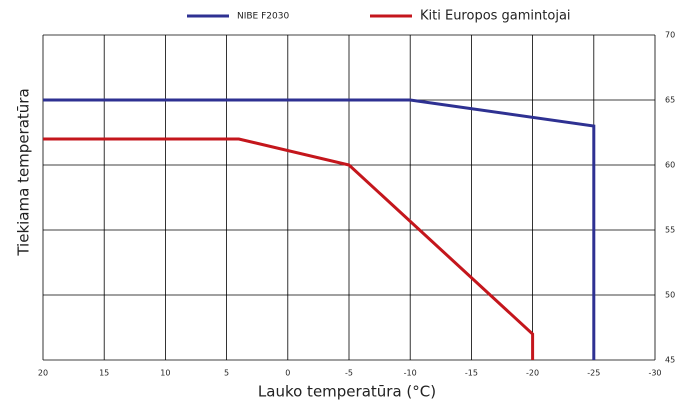 The image size is (686, 405). Describe the element at coordinates (593, 373) in the screenshot. I see `x-tick-label: -25` at that location.